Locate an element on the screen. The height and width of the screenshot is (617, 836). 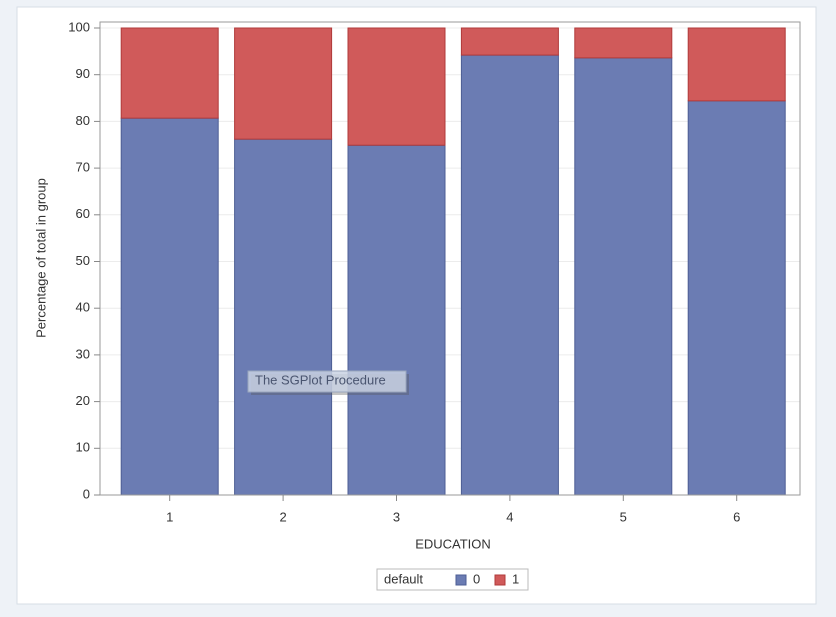
y-tick-label: 70 is located at coordinates (83, 167).